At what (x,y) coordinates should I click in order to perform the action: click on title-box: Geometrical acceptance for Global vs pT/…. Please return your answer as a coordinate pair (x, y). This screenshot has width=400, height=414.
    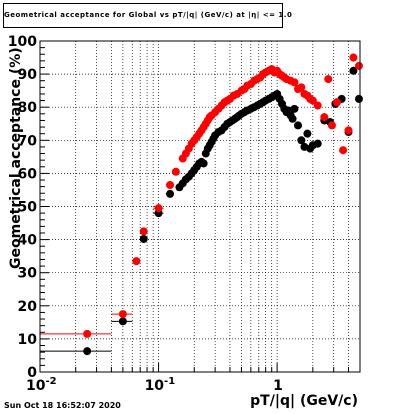
    Looking at the image, I should click on (148, 15).